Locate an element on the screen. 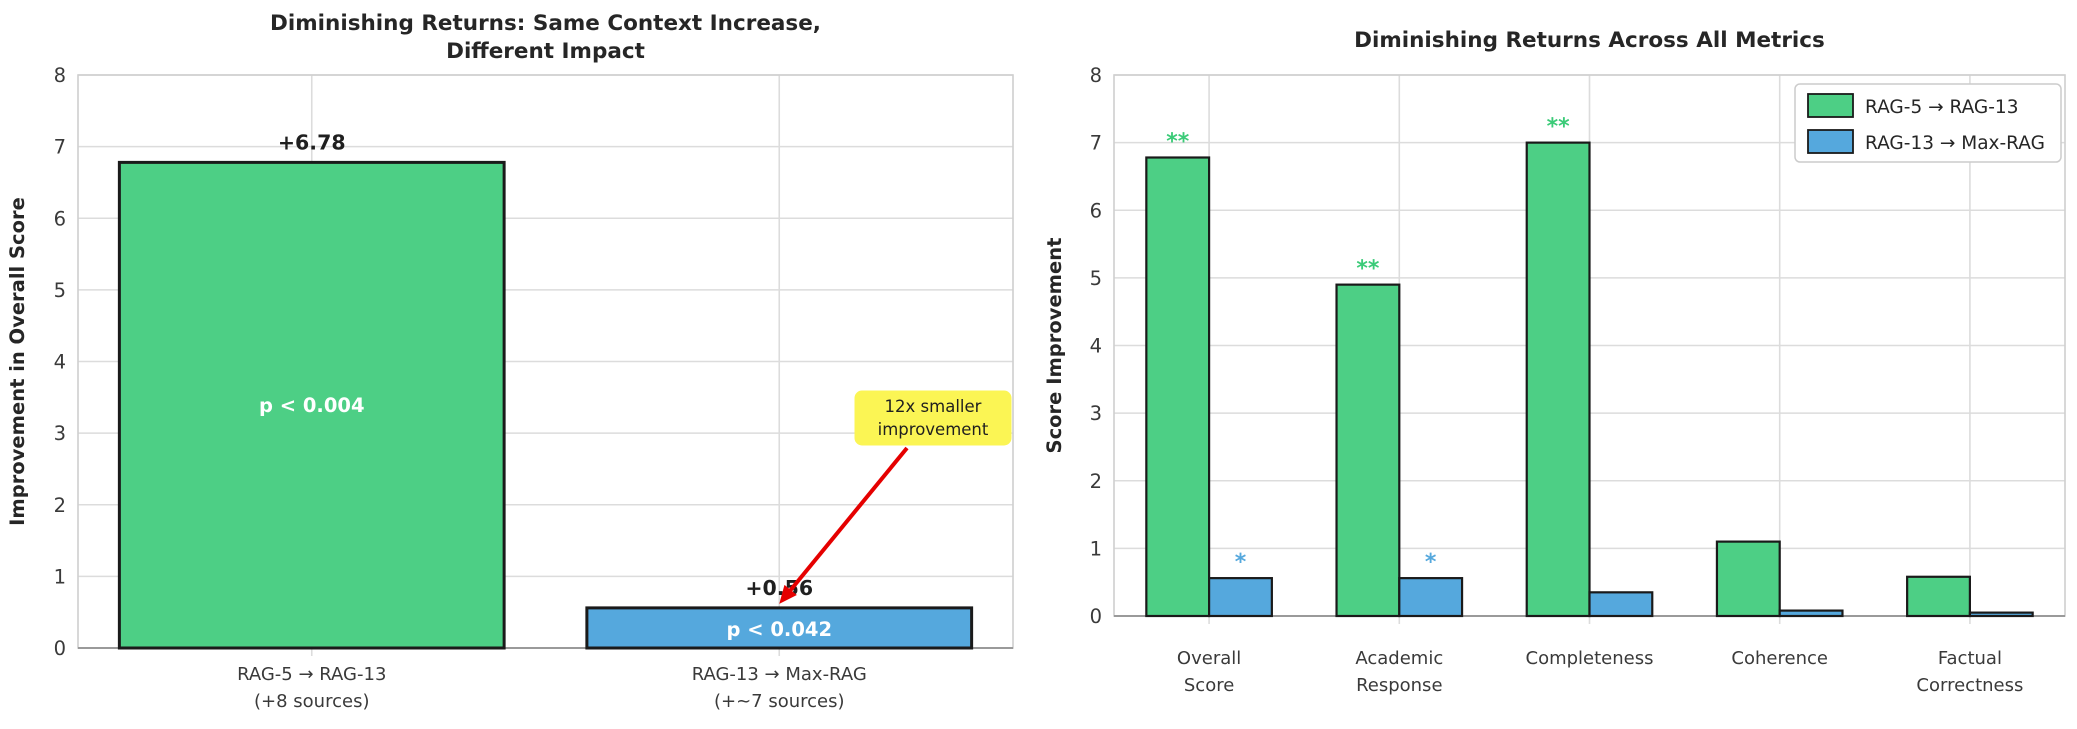 The width and height of the screenshot is (2077, 729). x-tick-label: Coherence is located at coordinates (1779, 658).